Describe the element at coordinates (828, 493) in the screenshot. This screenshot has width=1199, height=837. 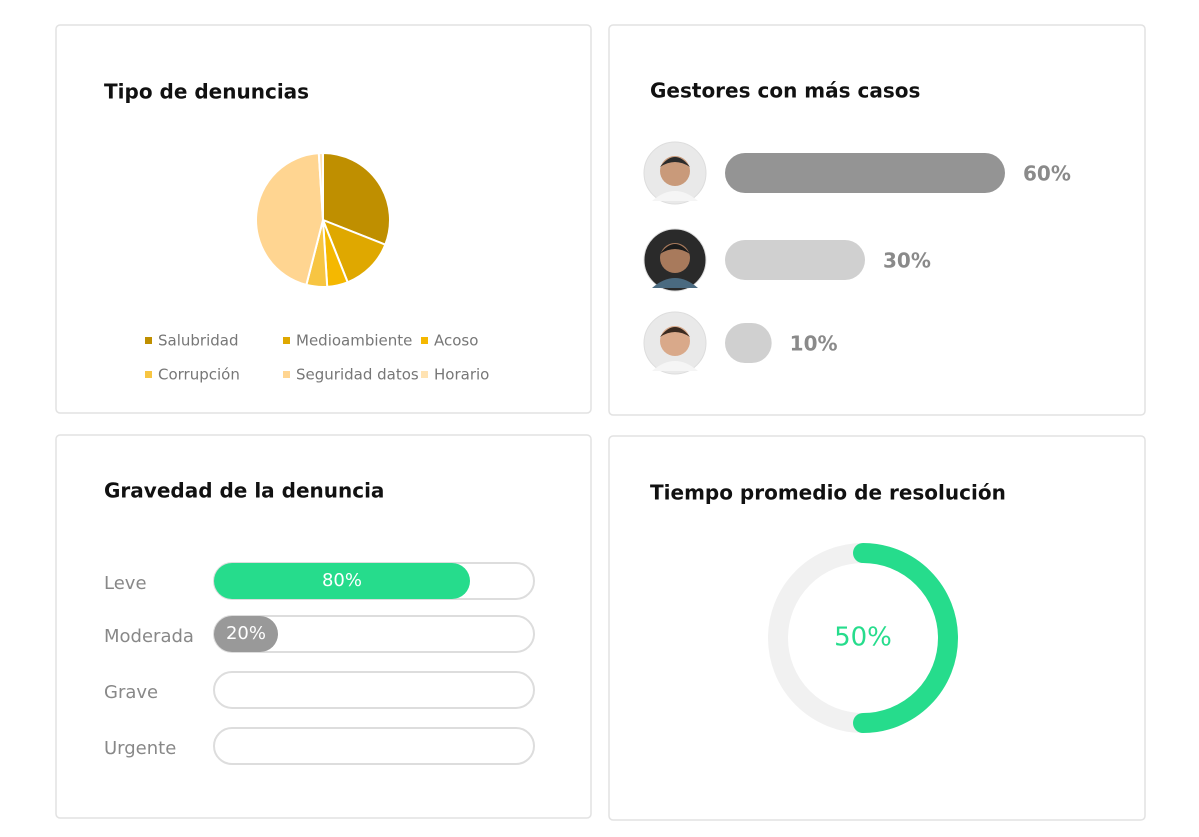
I see `card-title: Tiempo promedio de resolución` at that location.